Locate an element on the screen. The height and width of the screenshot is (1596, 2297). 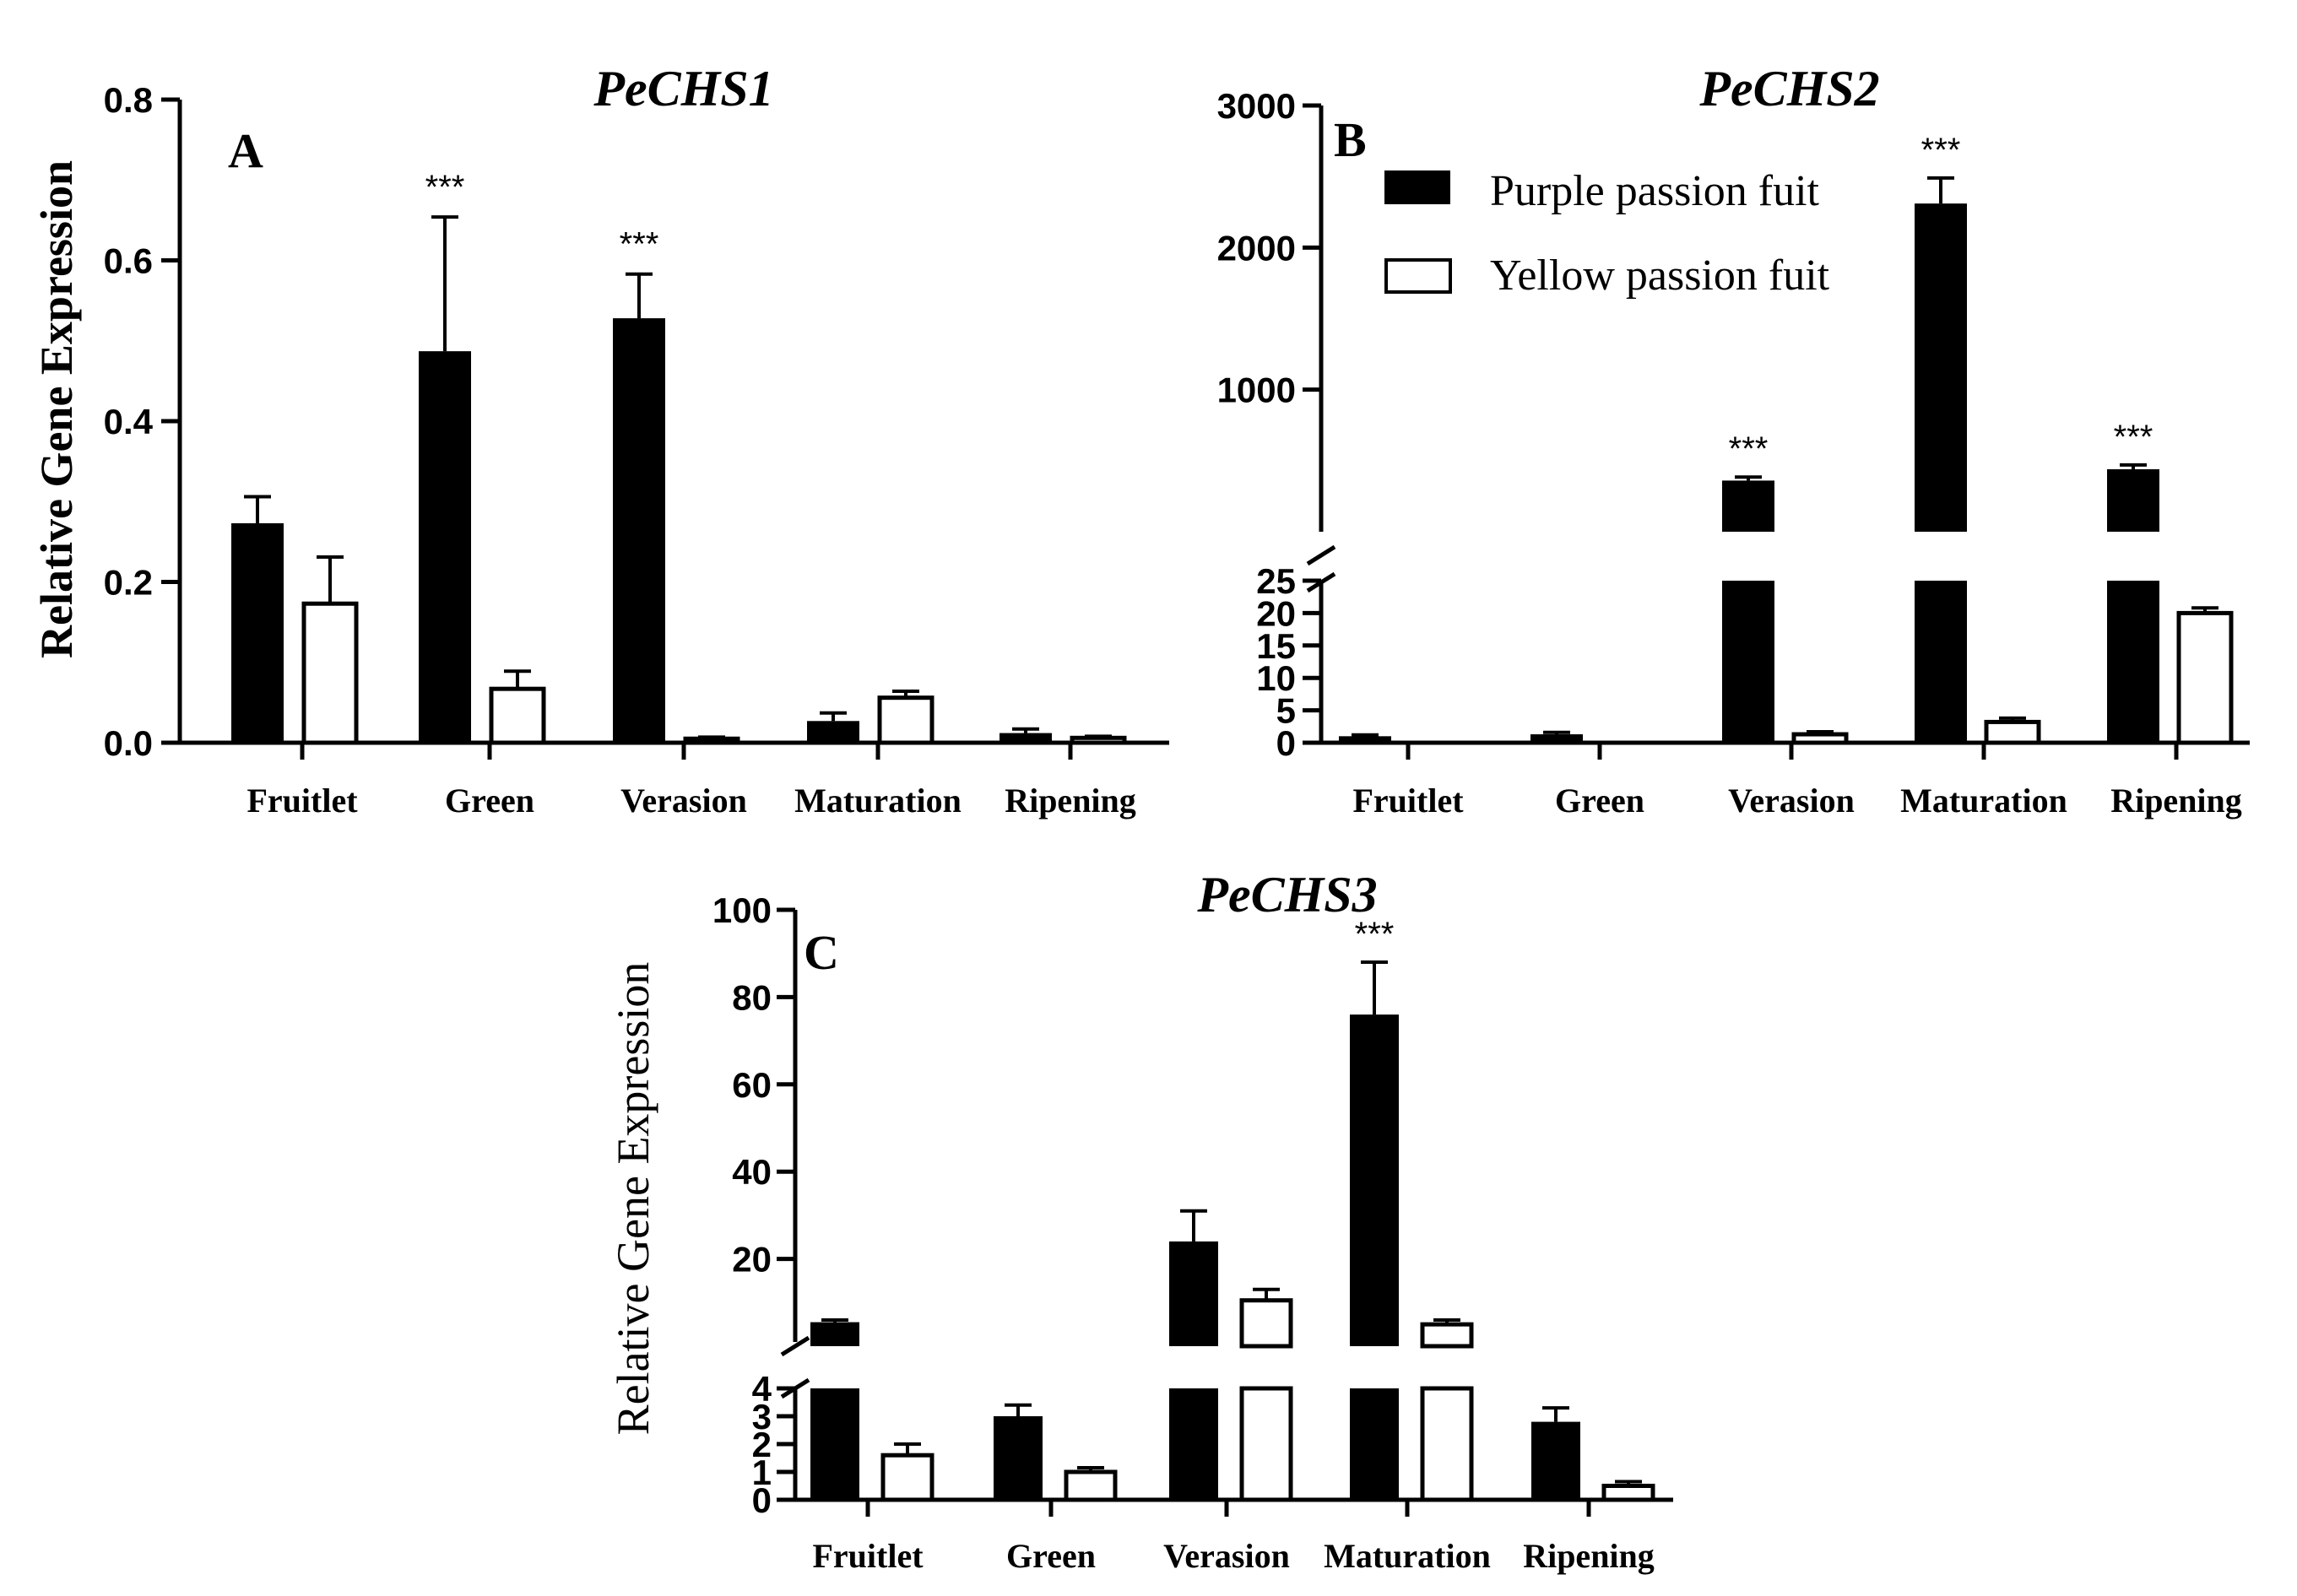
category-label-a: Ripening is located at coordinates (1070, 801).